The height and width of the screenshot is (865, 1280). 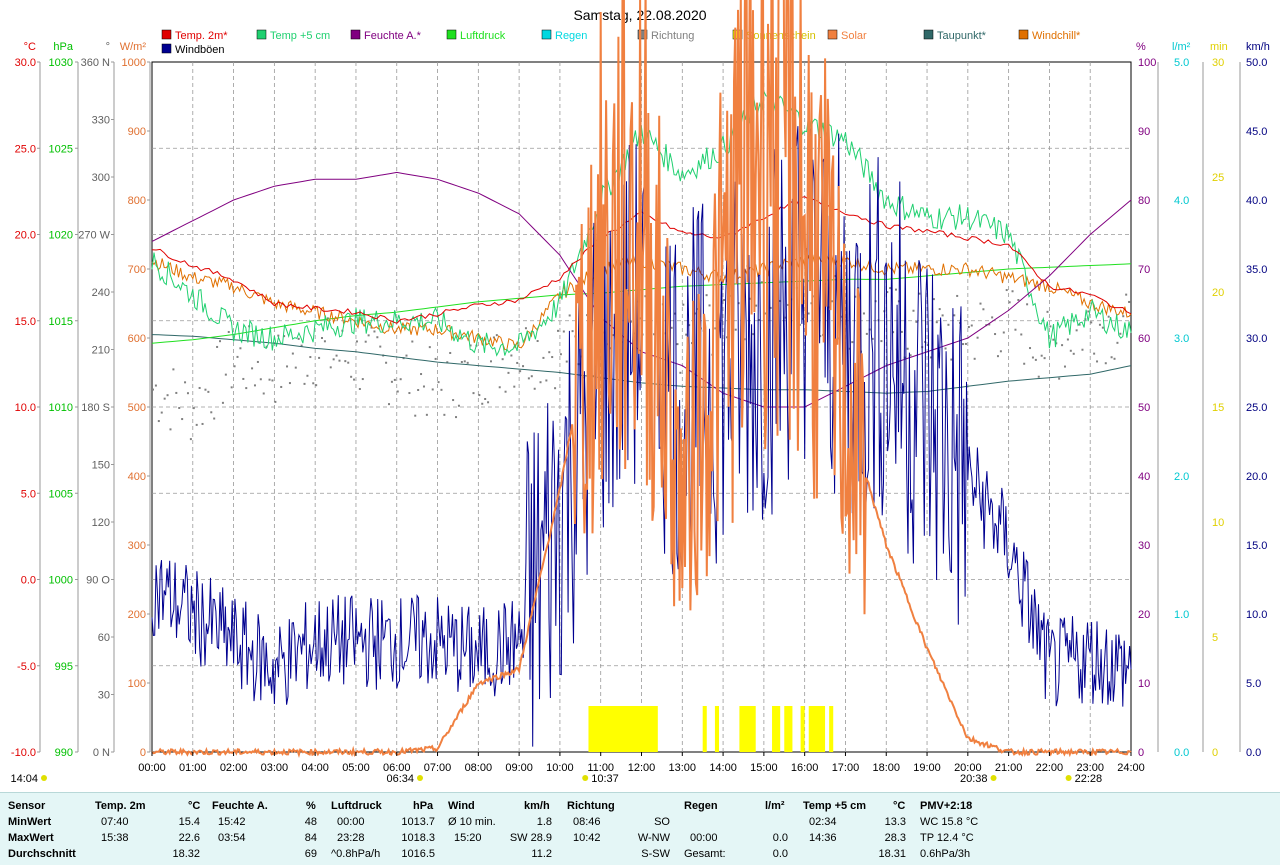 What do you see at coordinates (186, 854) in the screenshot?
I see `temp2m-avg: 18.32` at bounding box center [186, 854].